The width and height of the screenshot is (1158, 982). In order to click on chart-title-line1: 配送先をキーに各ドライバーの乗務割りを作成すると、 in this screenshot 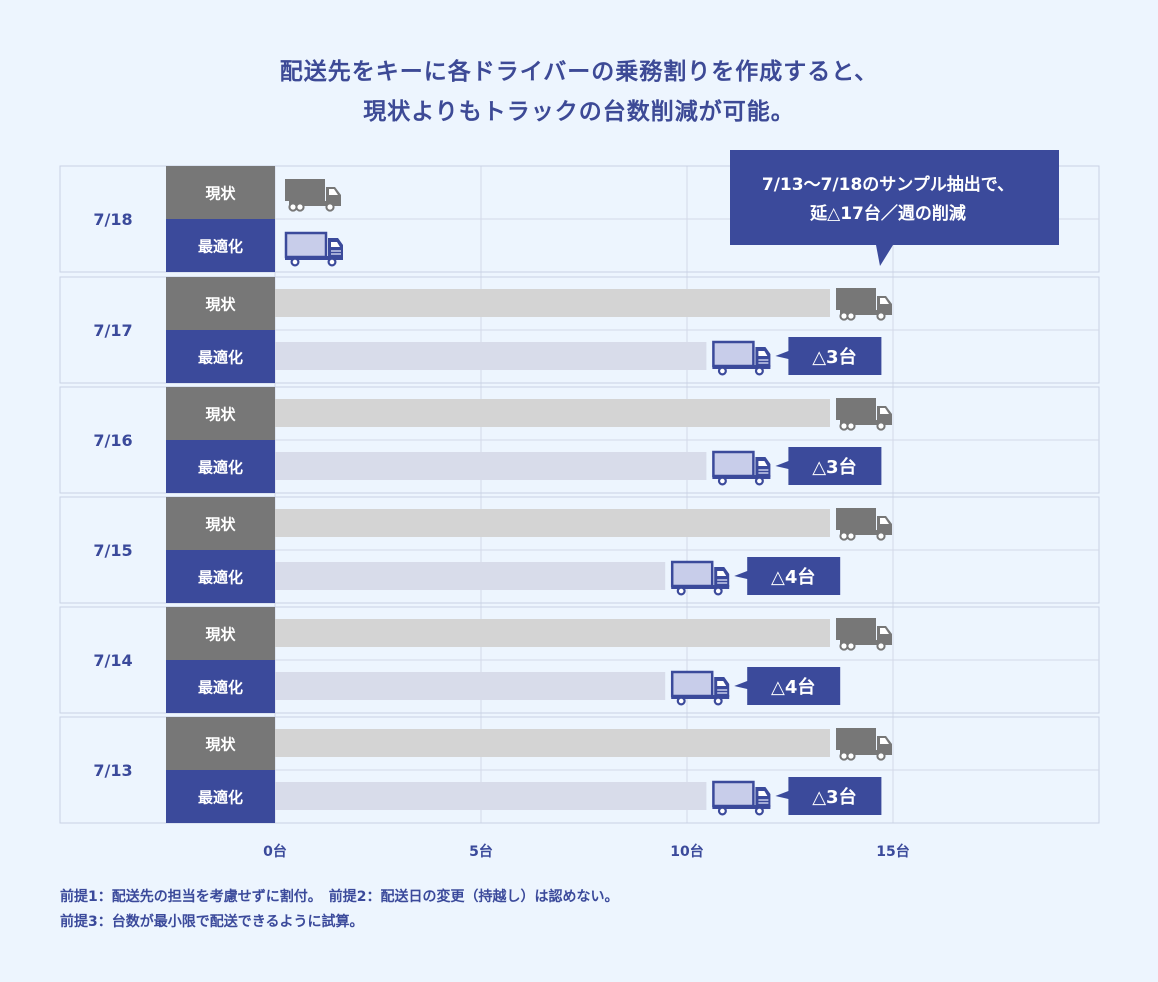, I will do `click(579, 72)`.